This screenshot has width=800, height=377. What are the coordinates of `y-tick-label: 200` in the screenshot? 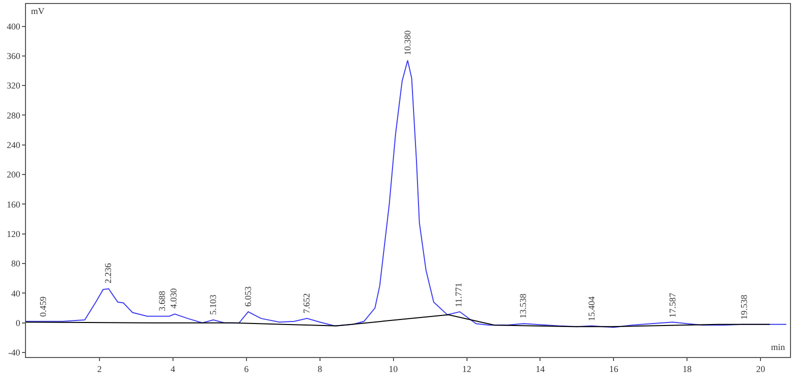 It's located at (13, 175).